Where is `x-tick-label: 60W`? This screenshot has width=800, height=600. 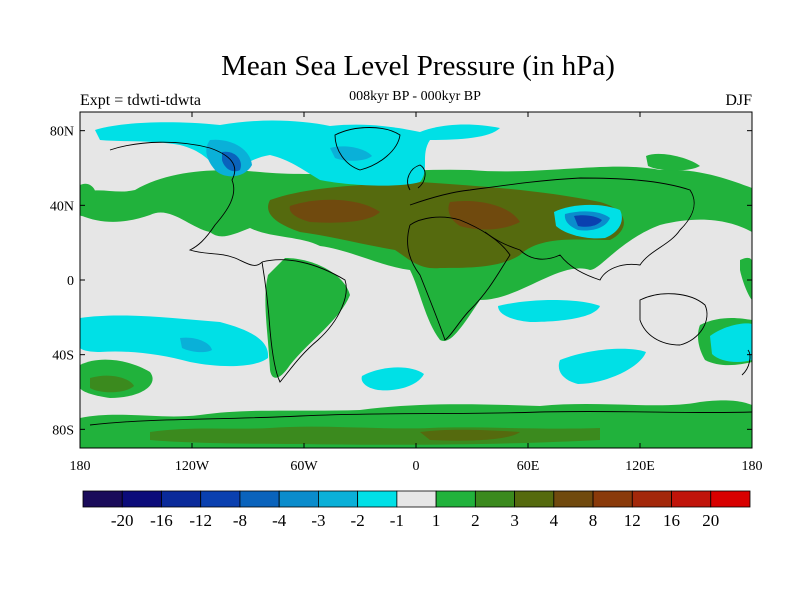 x-tick-label: 60W is located at coordinates (304, 466).